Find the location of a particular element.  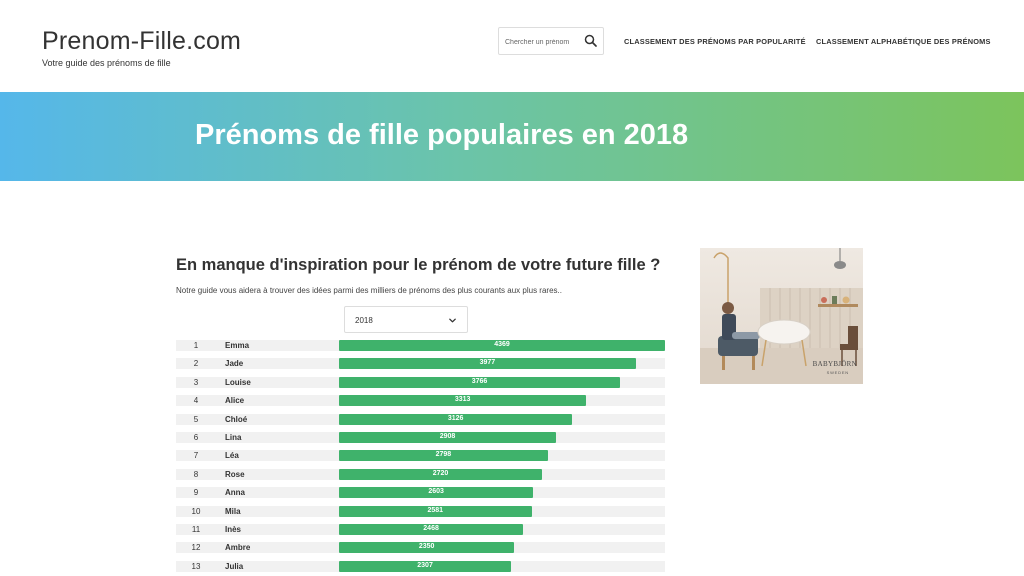

ranking-bar: 2603 is located at coordinates (436, 493).